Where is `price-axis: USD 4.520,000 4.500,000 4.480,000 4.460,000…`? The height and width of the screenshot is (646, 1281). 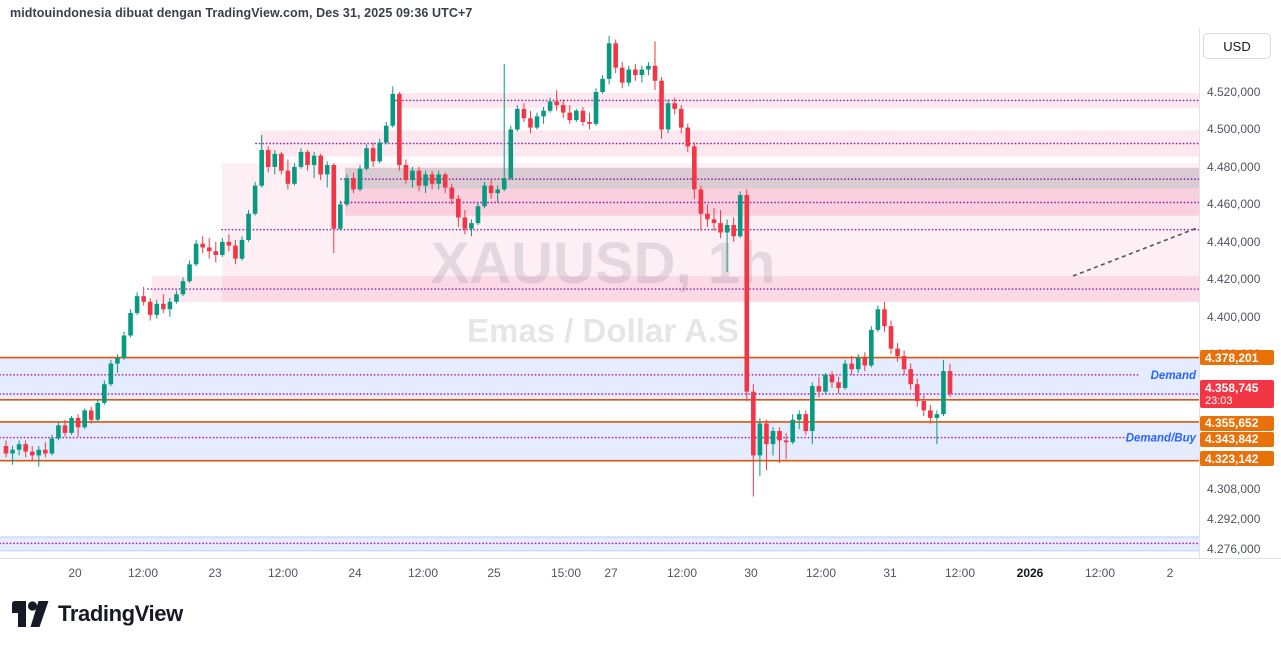 price-axis: USD 4.520,000 4.500,000 4.480,000 4.460,000… is located at coordinates (1240, 293).